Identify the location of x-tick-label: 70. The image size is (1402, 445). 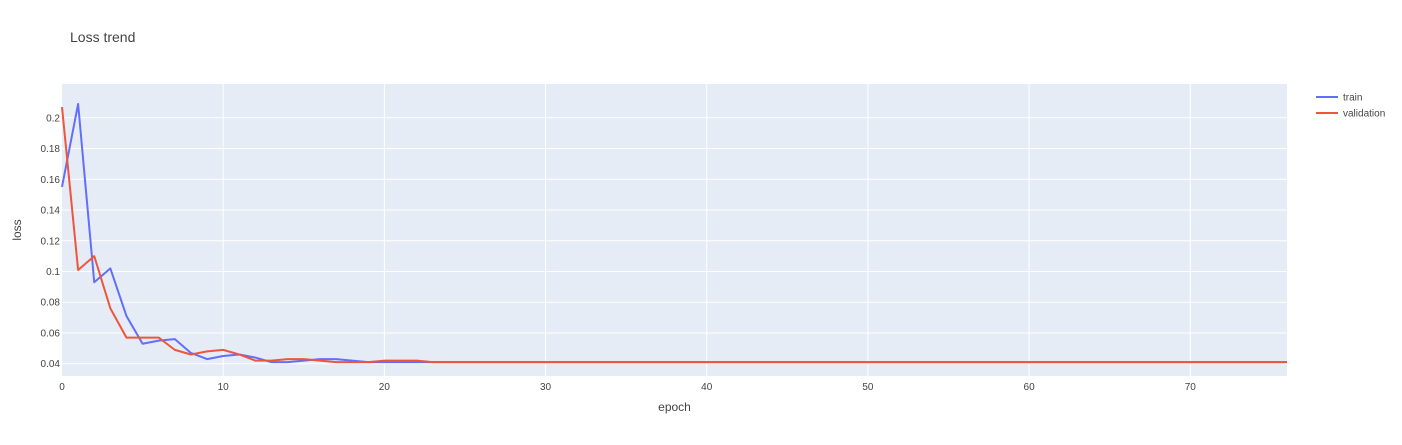
(1191, 387).